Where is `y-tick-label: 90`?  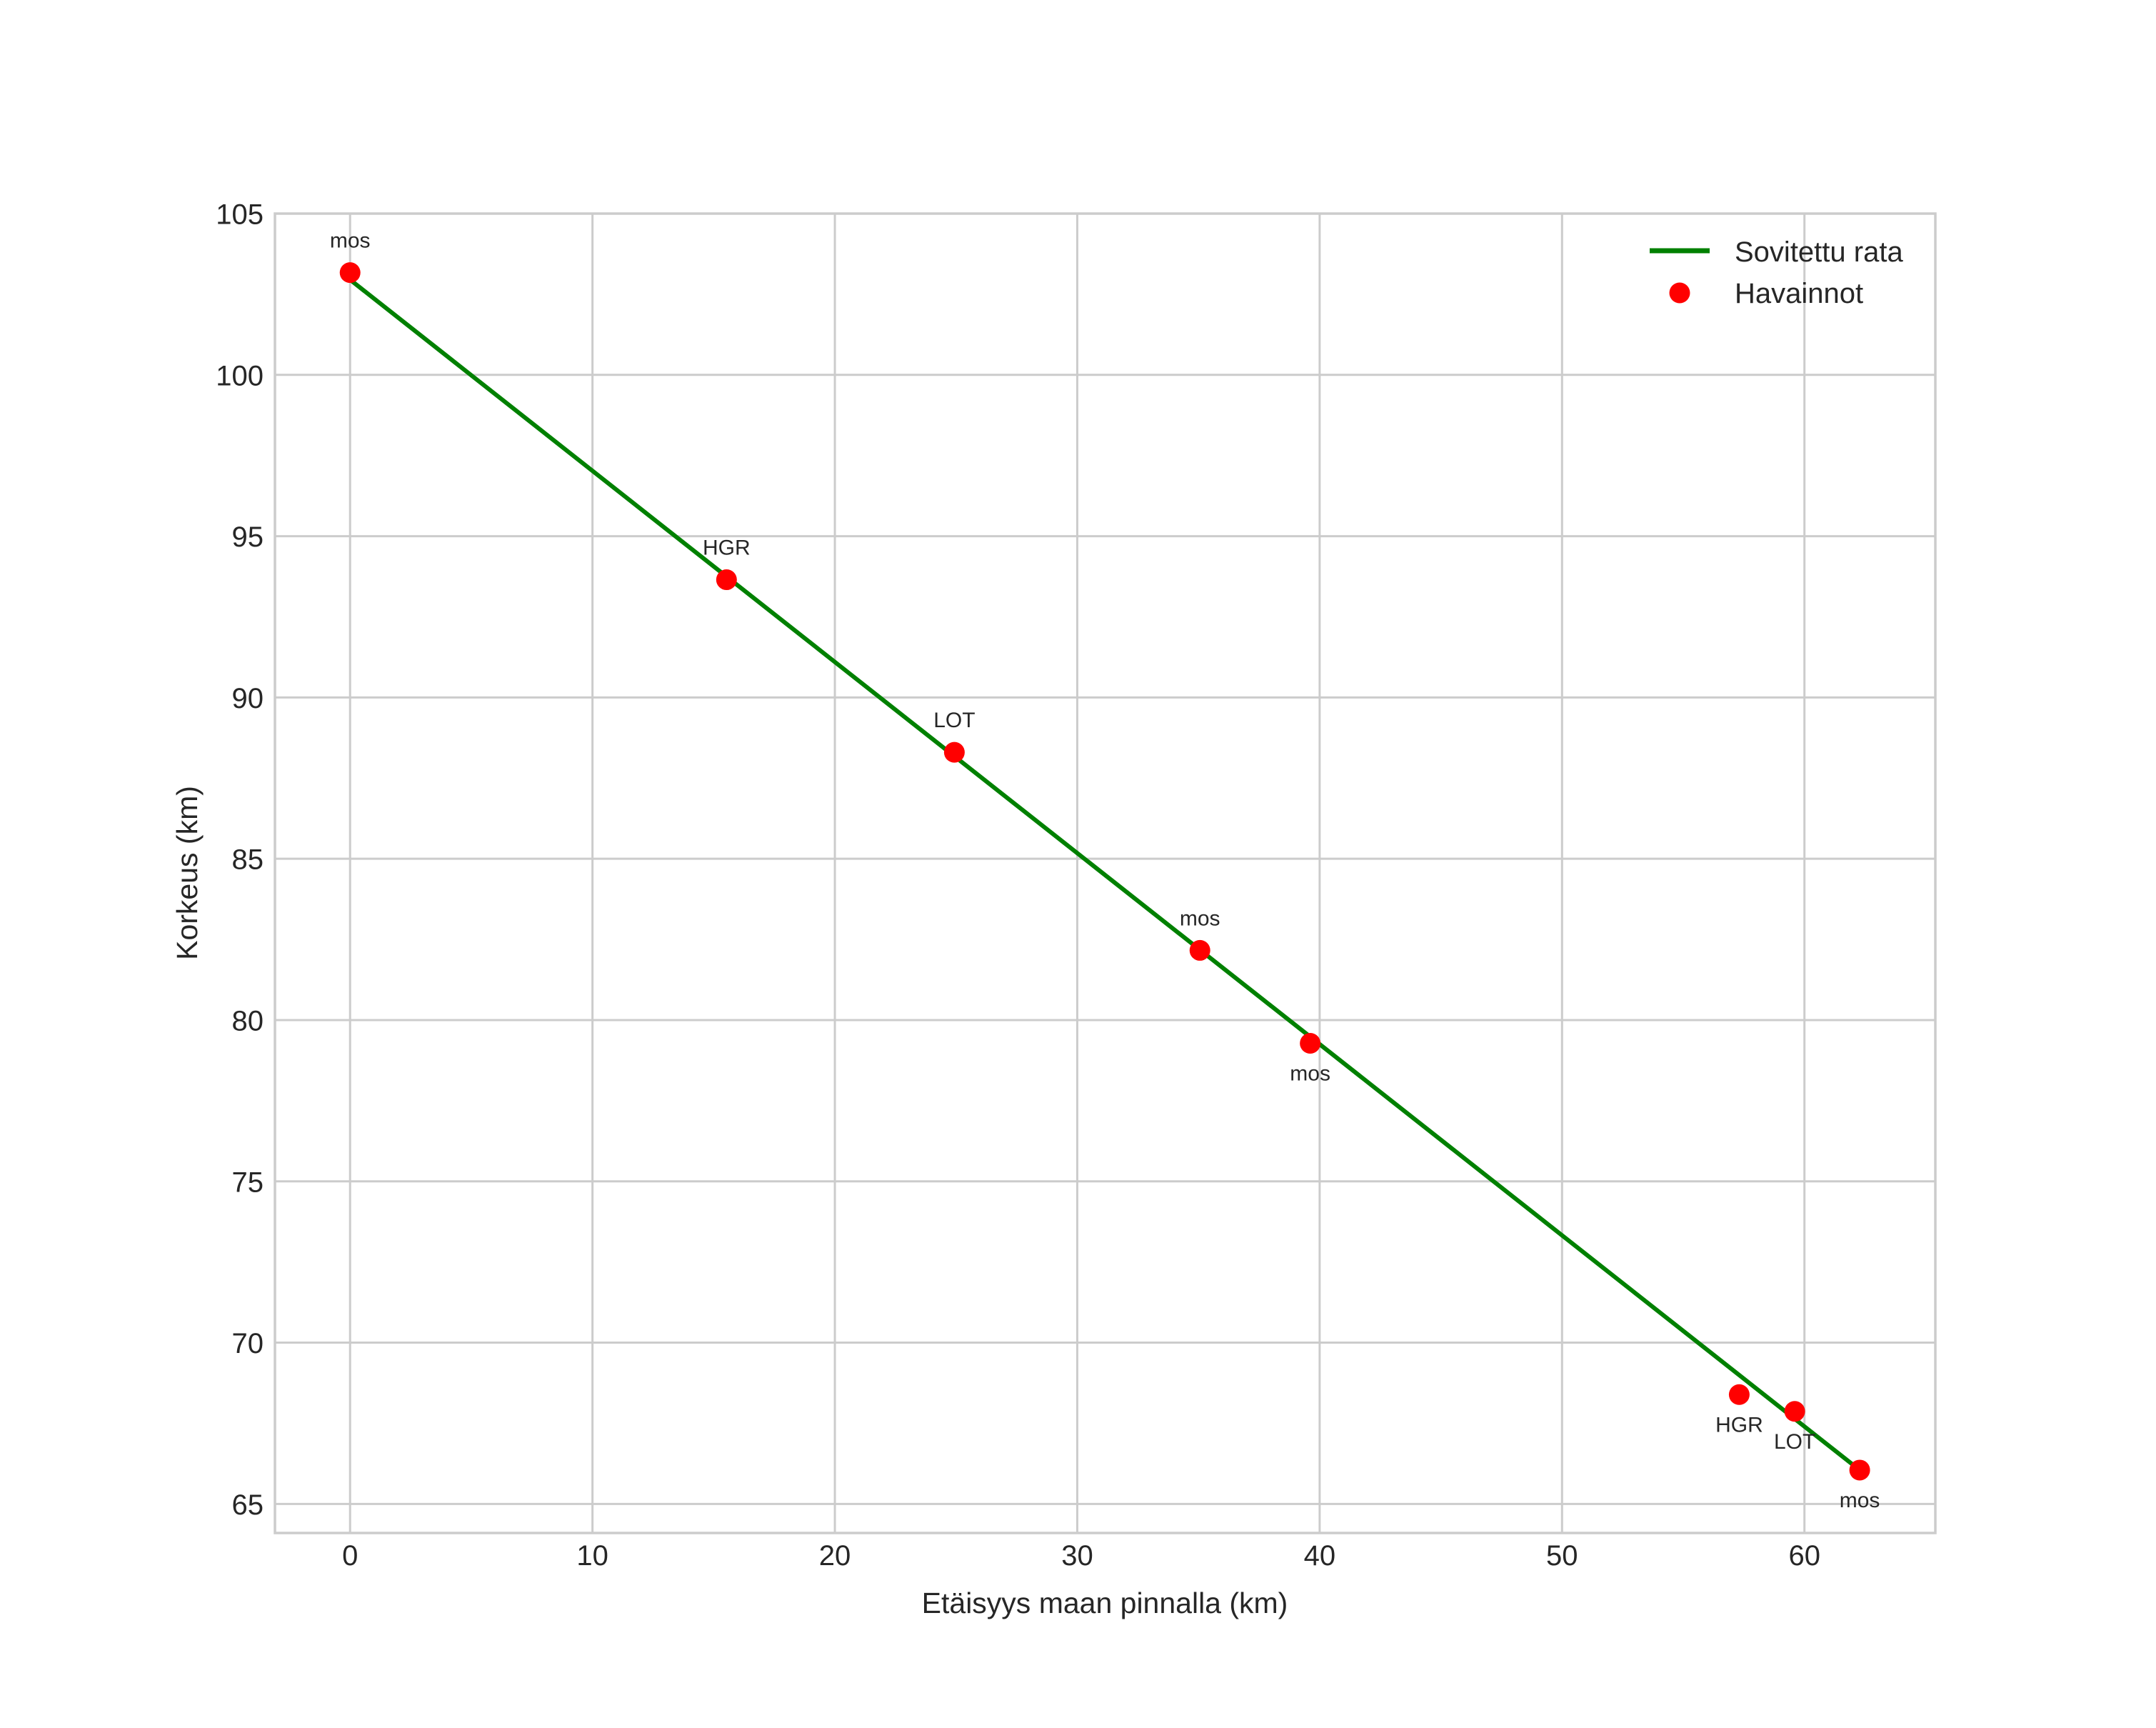
y-tick-label: 90 is located at coordinates (248, 698).